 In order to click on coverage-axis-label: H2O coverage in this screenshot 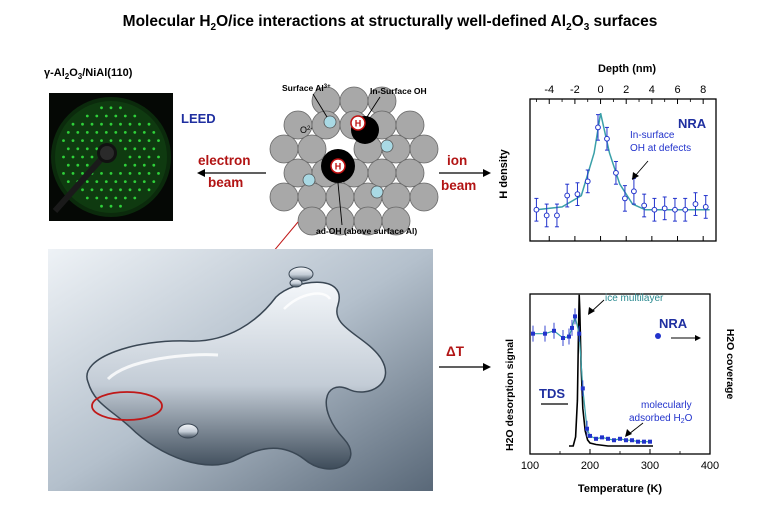, I will do `click(730, 364)`.